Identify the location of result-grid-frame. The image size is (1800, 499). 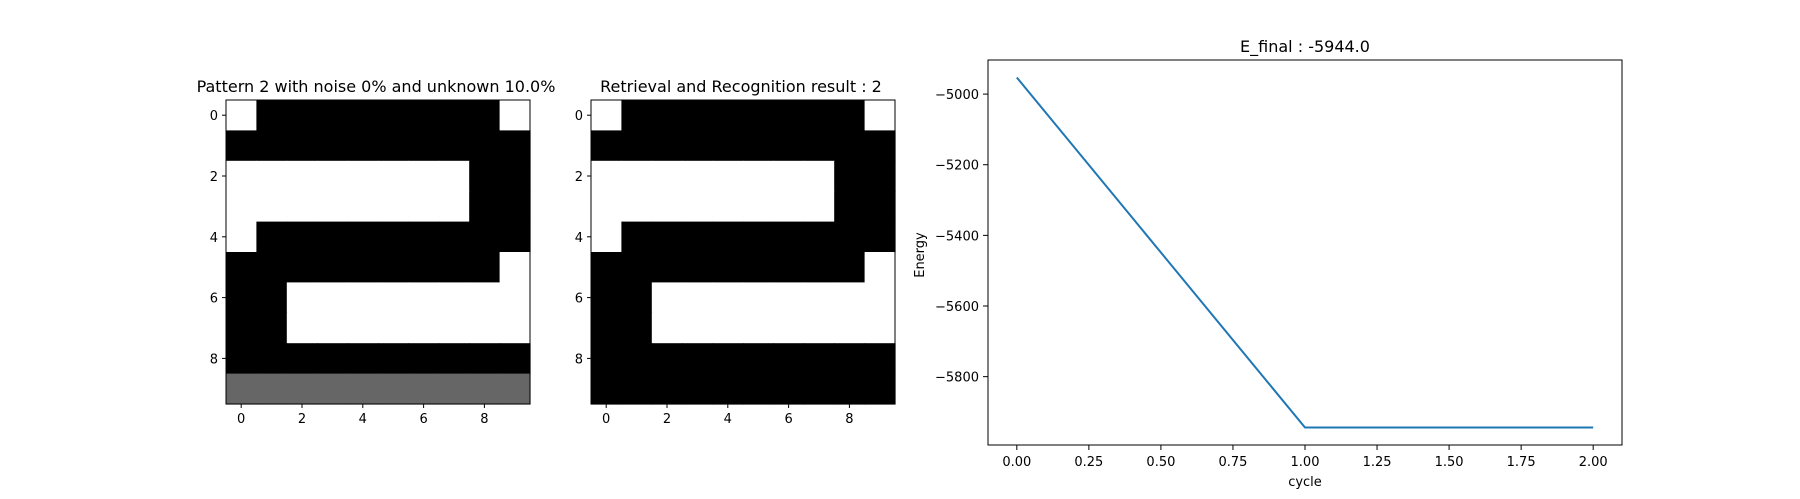
(743, 252).